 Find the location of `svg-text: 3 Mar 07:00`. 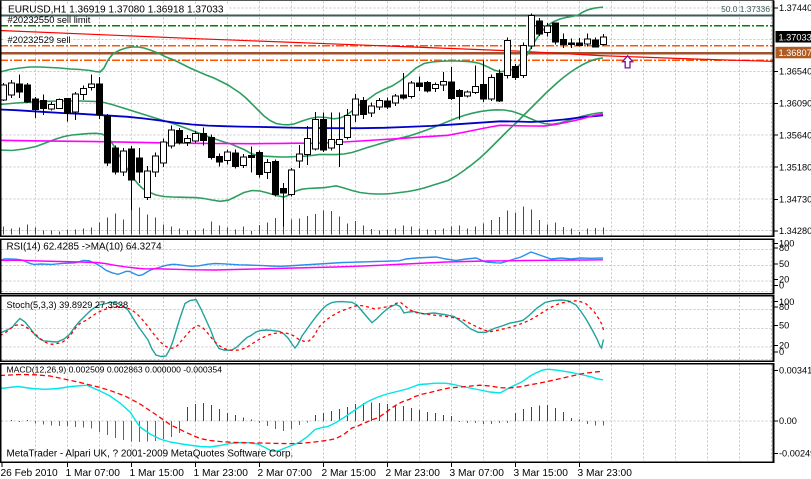

svg-text: 3 Mar 07:00 is located at coordinates (477, 473).